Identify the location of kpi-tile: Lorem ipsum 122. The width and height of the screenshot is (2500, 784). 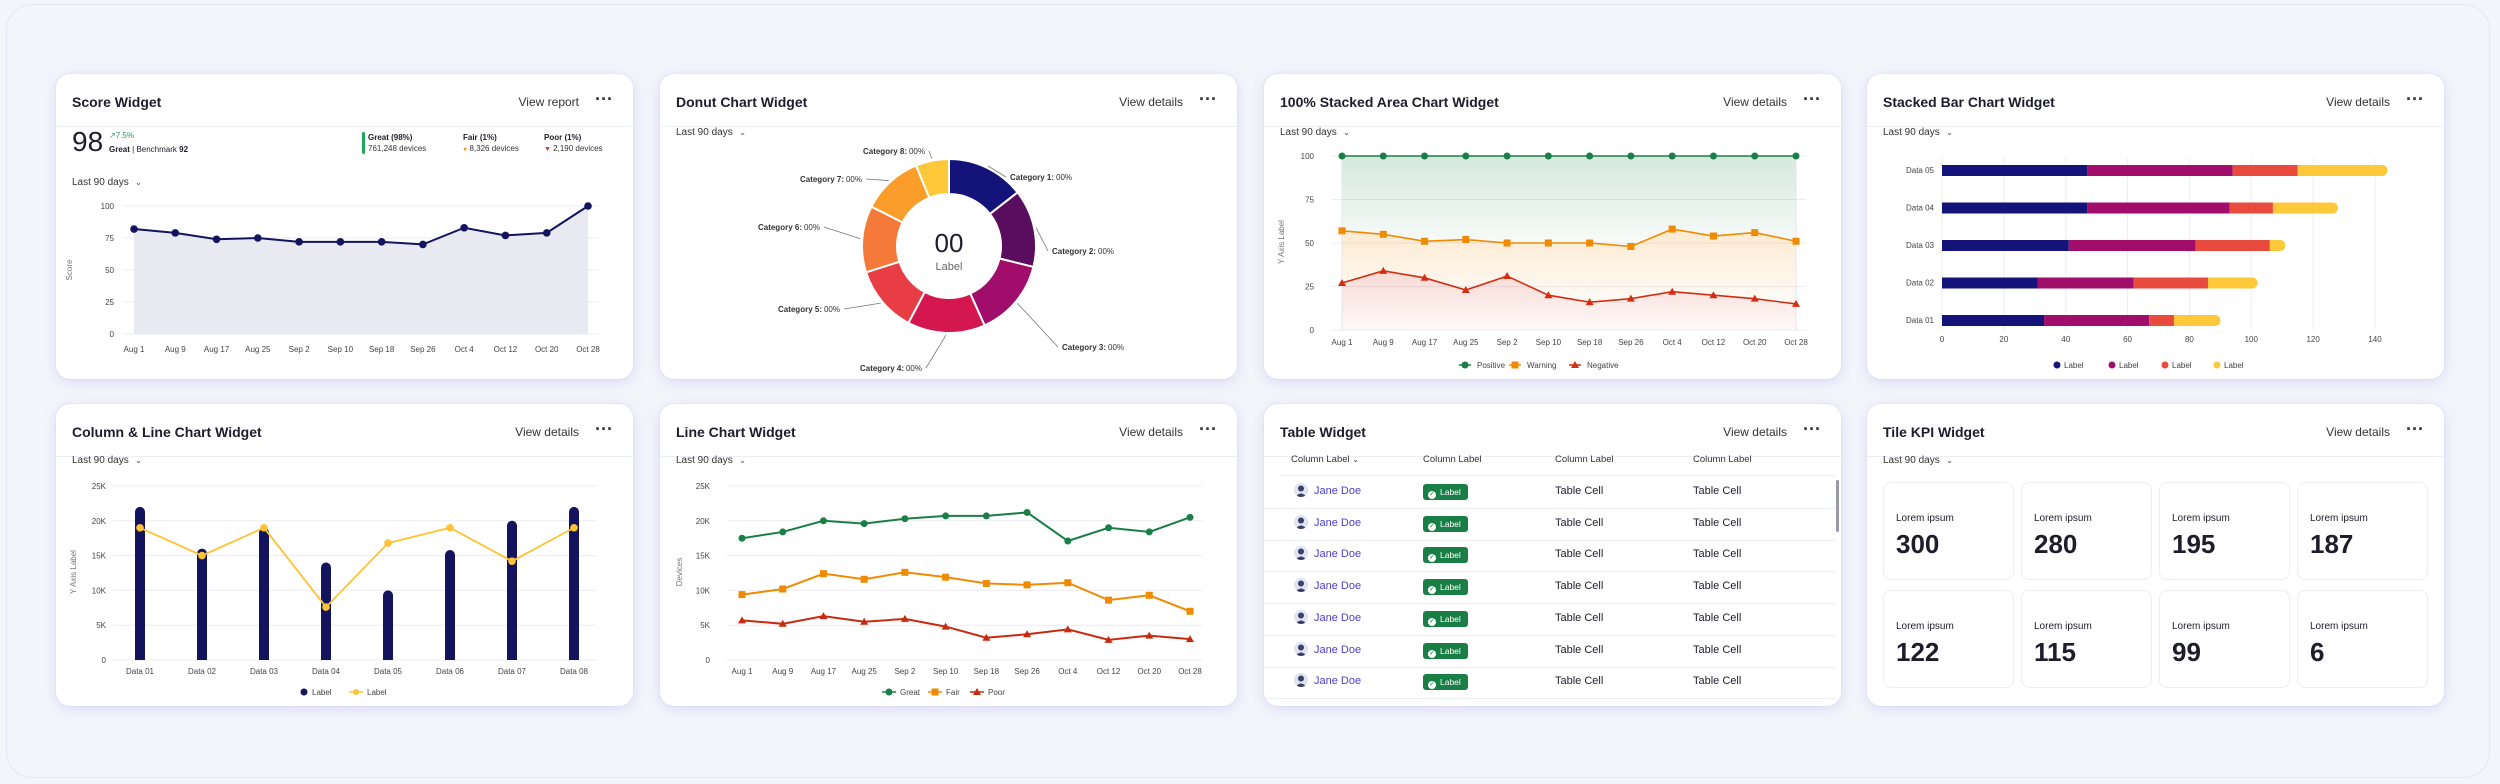
(1948, 639).